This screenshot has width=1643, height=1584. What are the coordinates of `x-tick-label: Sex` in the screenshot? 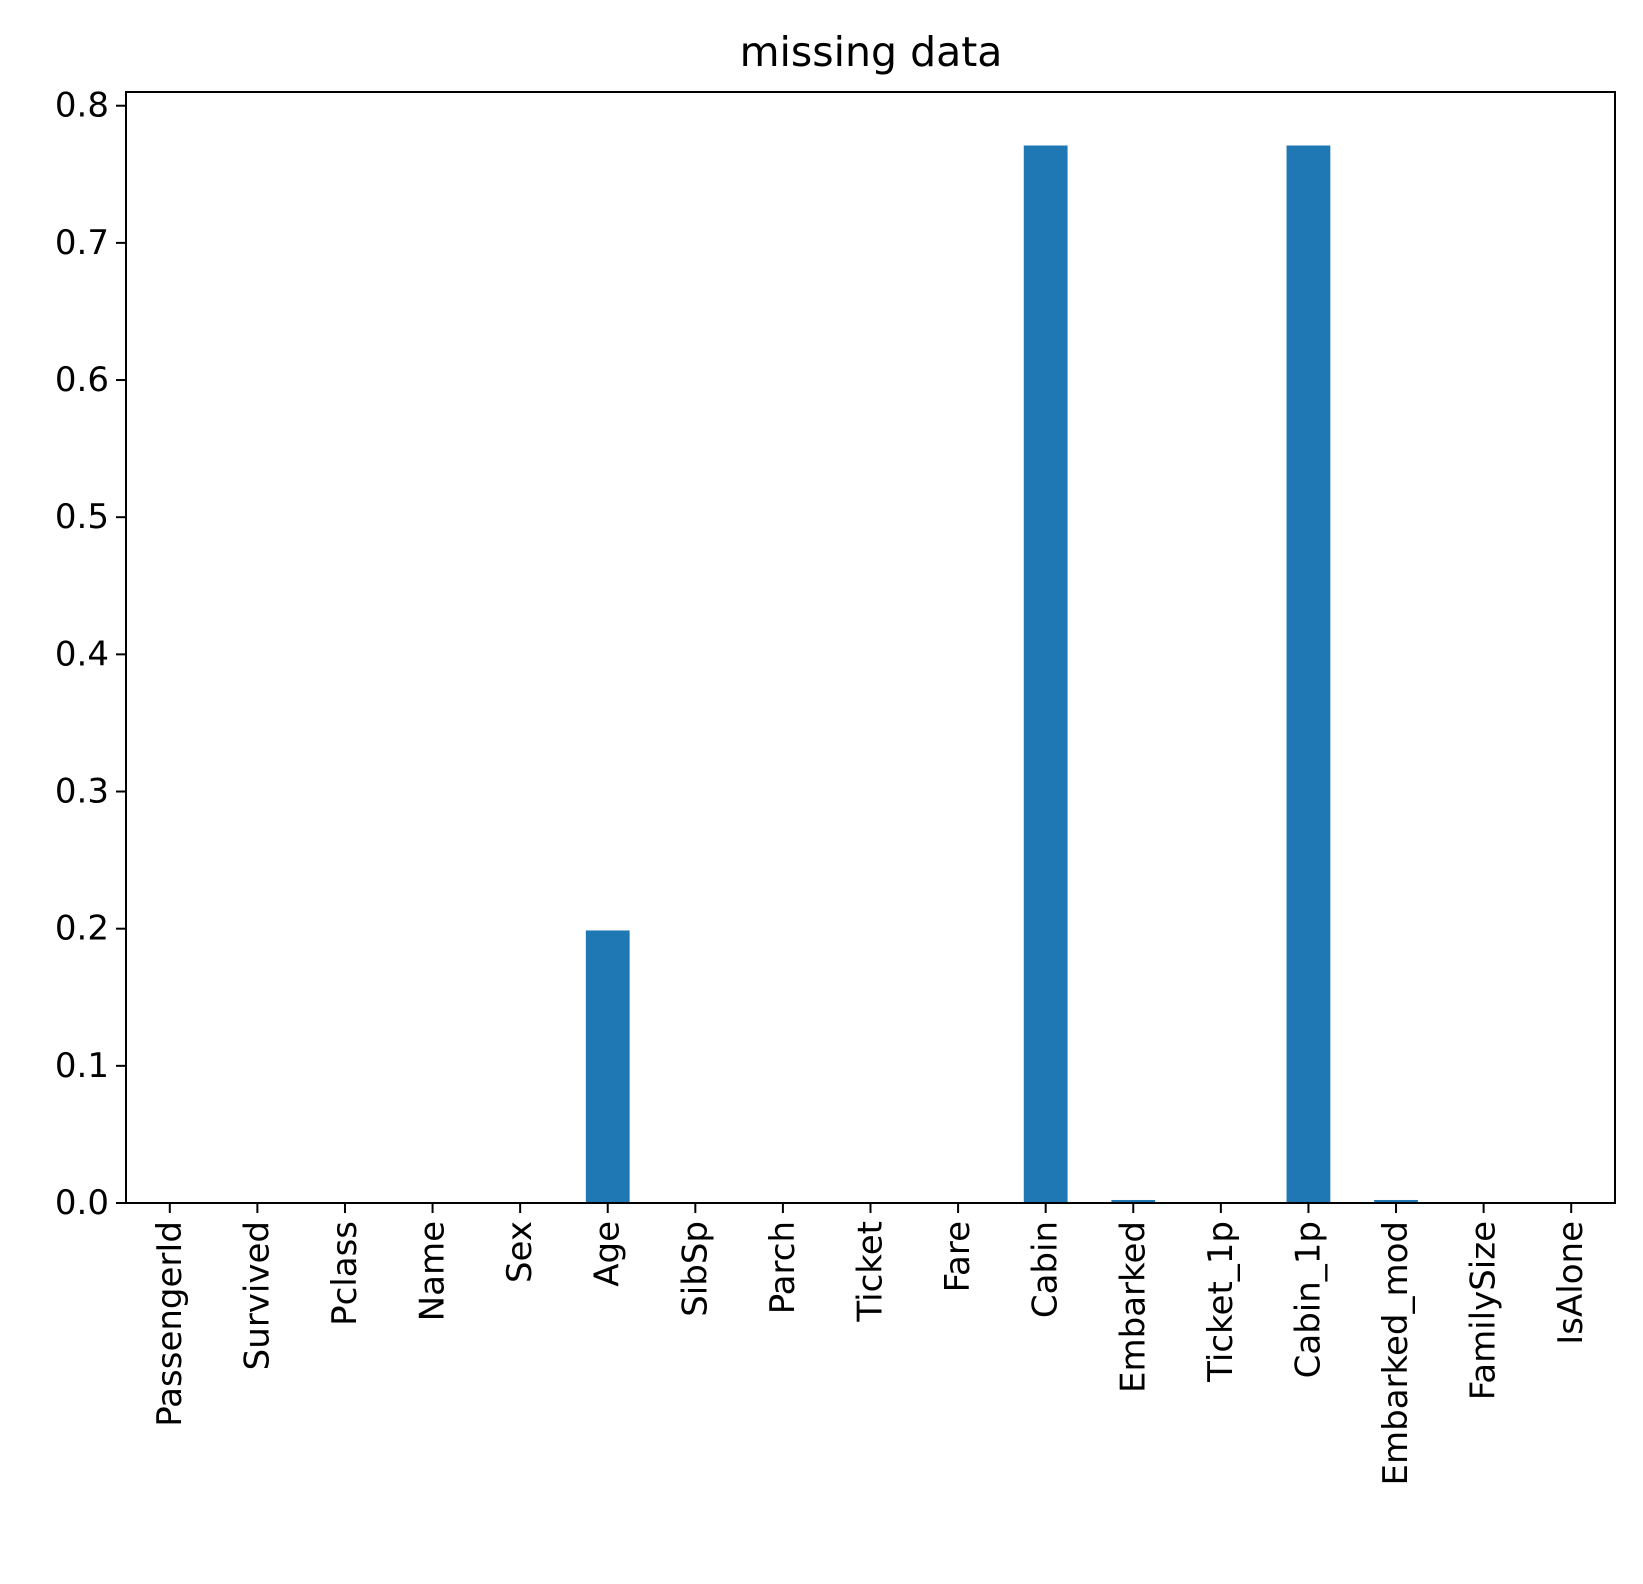 It's located at (520, 1252).